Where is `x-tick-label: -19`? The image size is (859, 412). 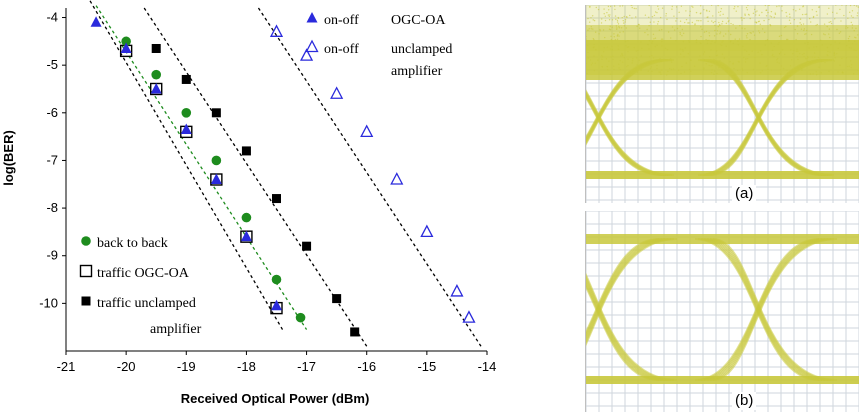
x-tick-label: -19 is located at coordinates (186, 366).